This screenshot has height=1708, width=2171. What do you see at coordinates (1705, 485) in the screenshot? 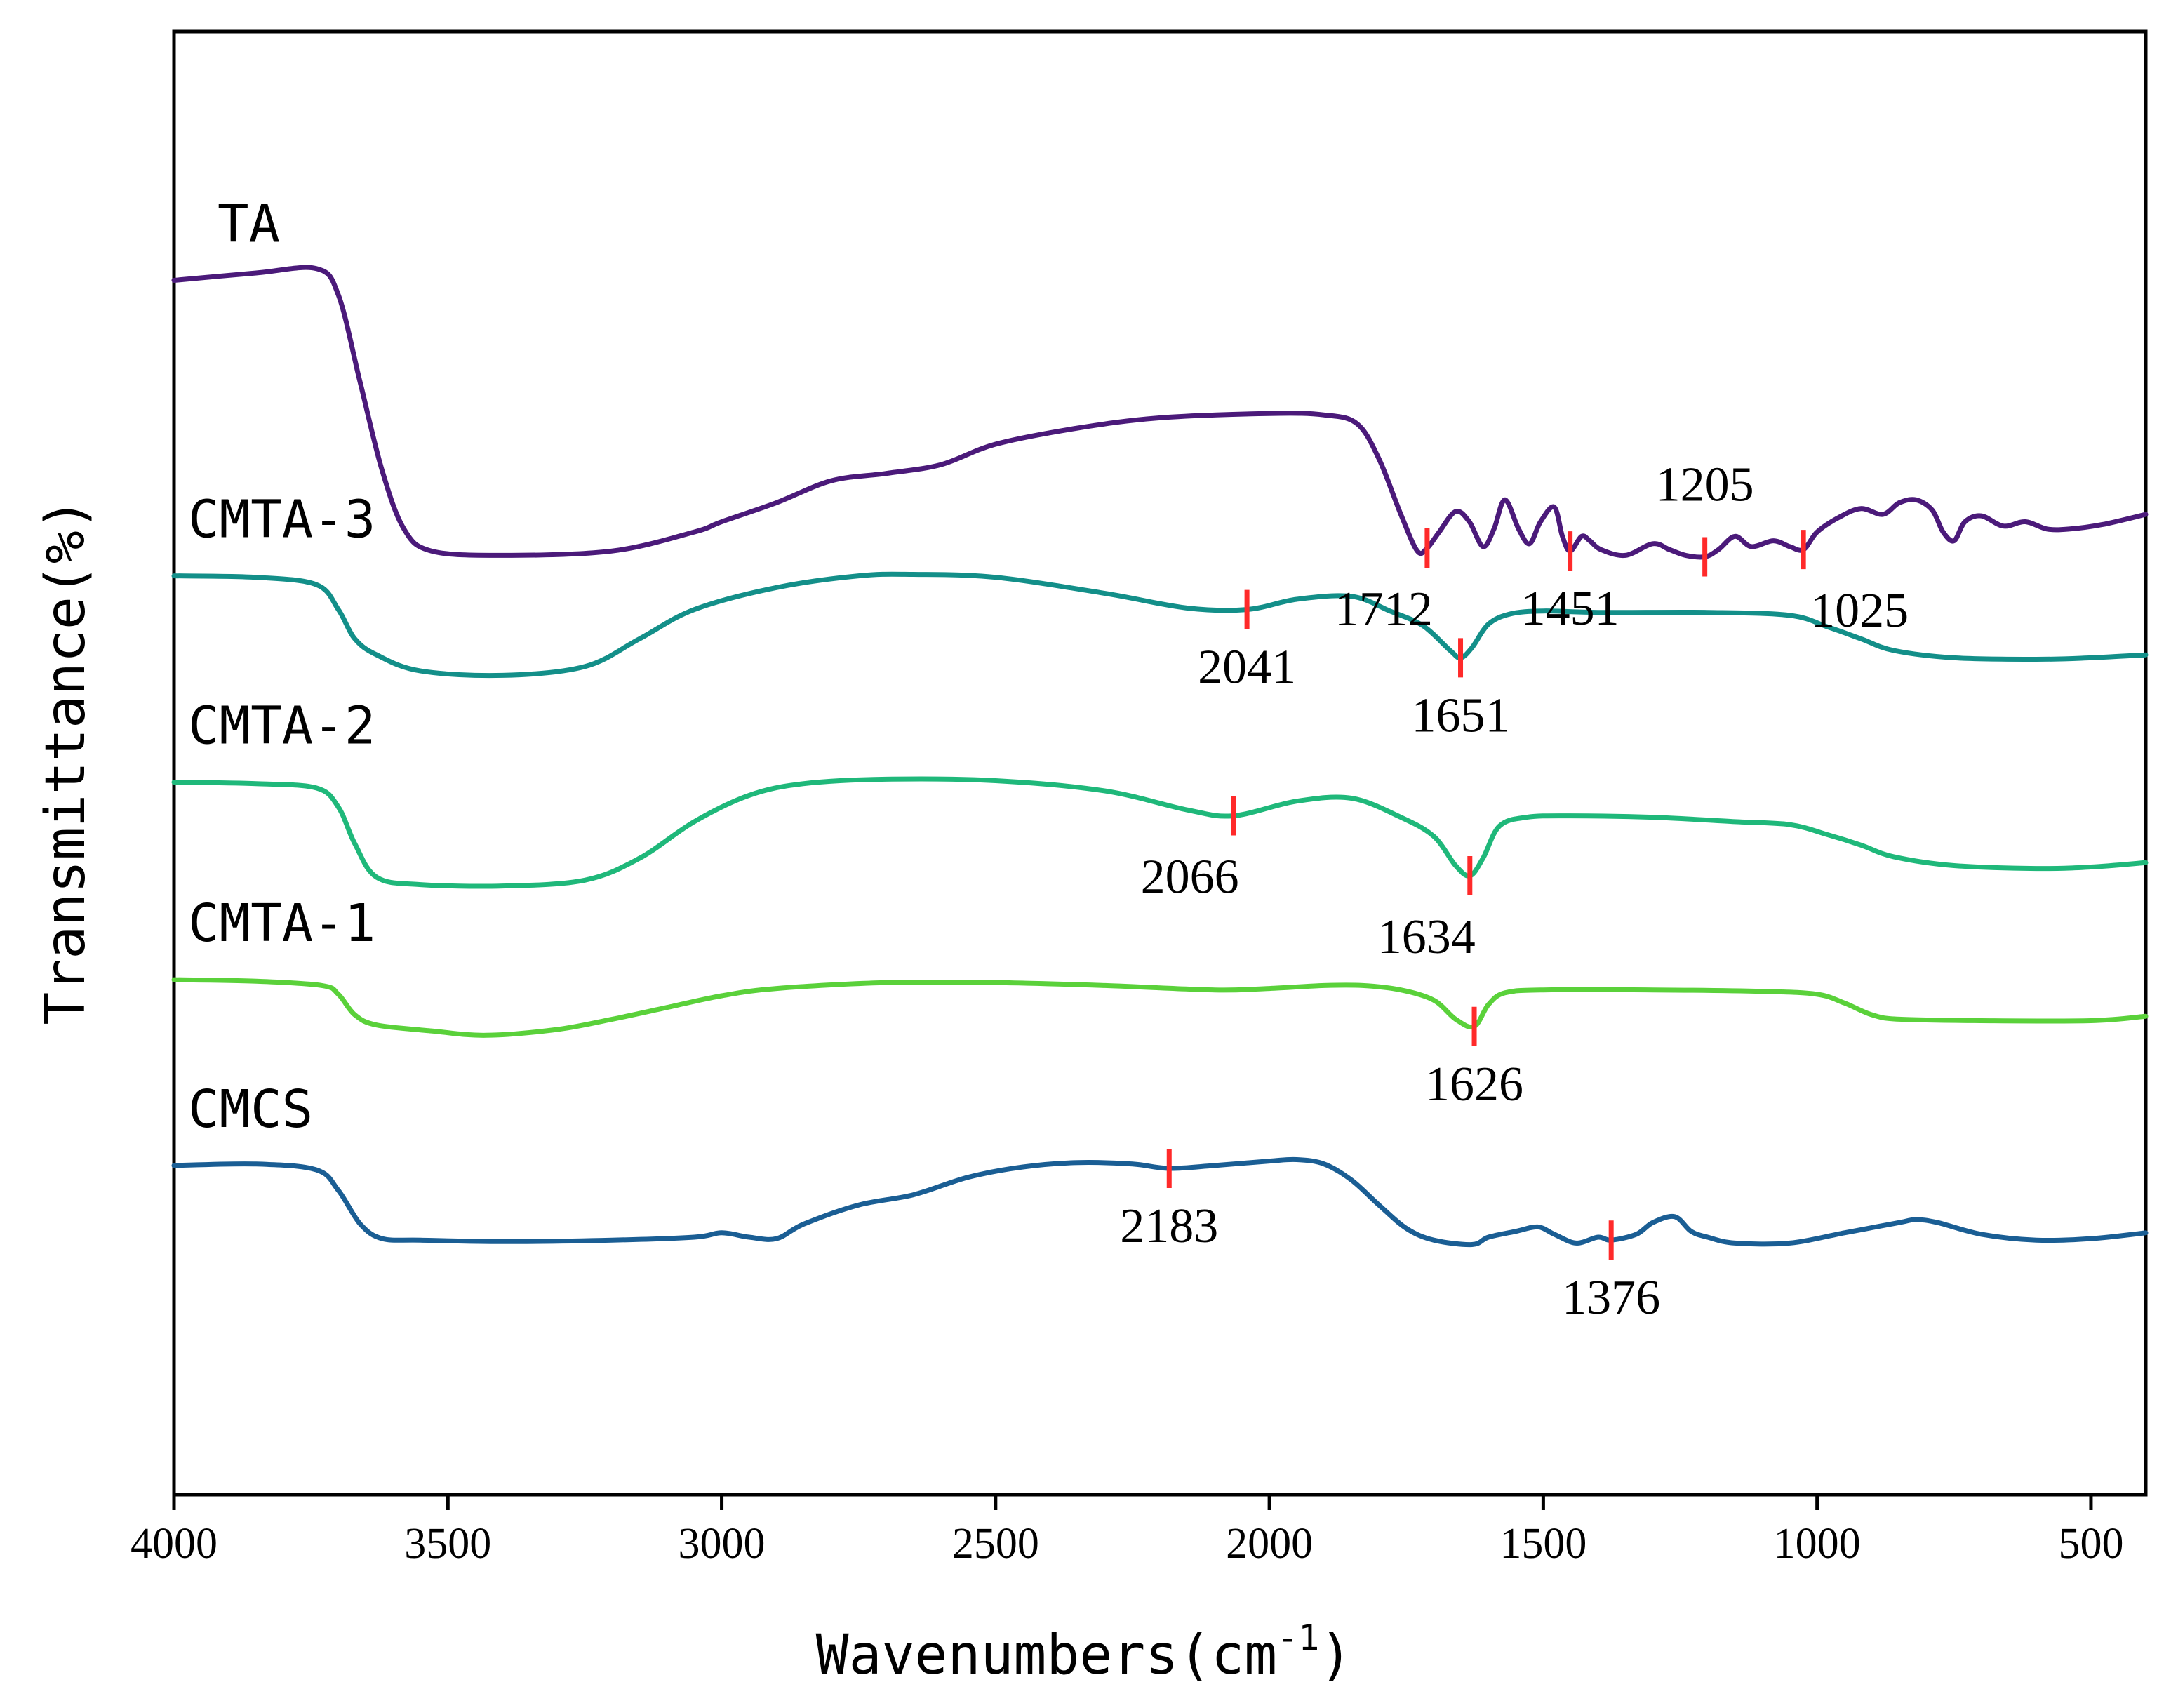
I see `peak-label: 1205` at bounding box center [1705, 485].